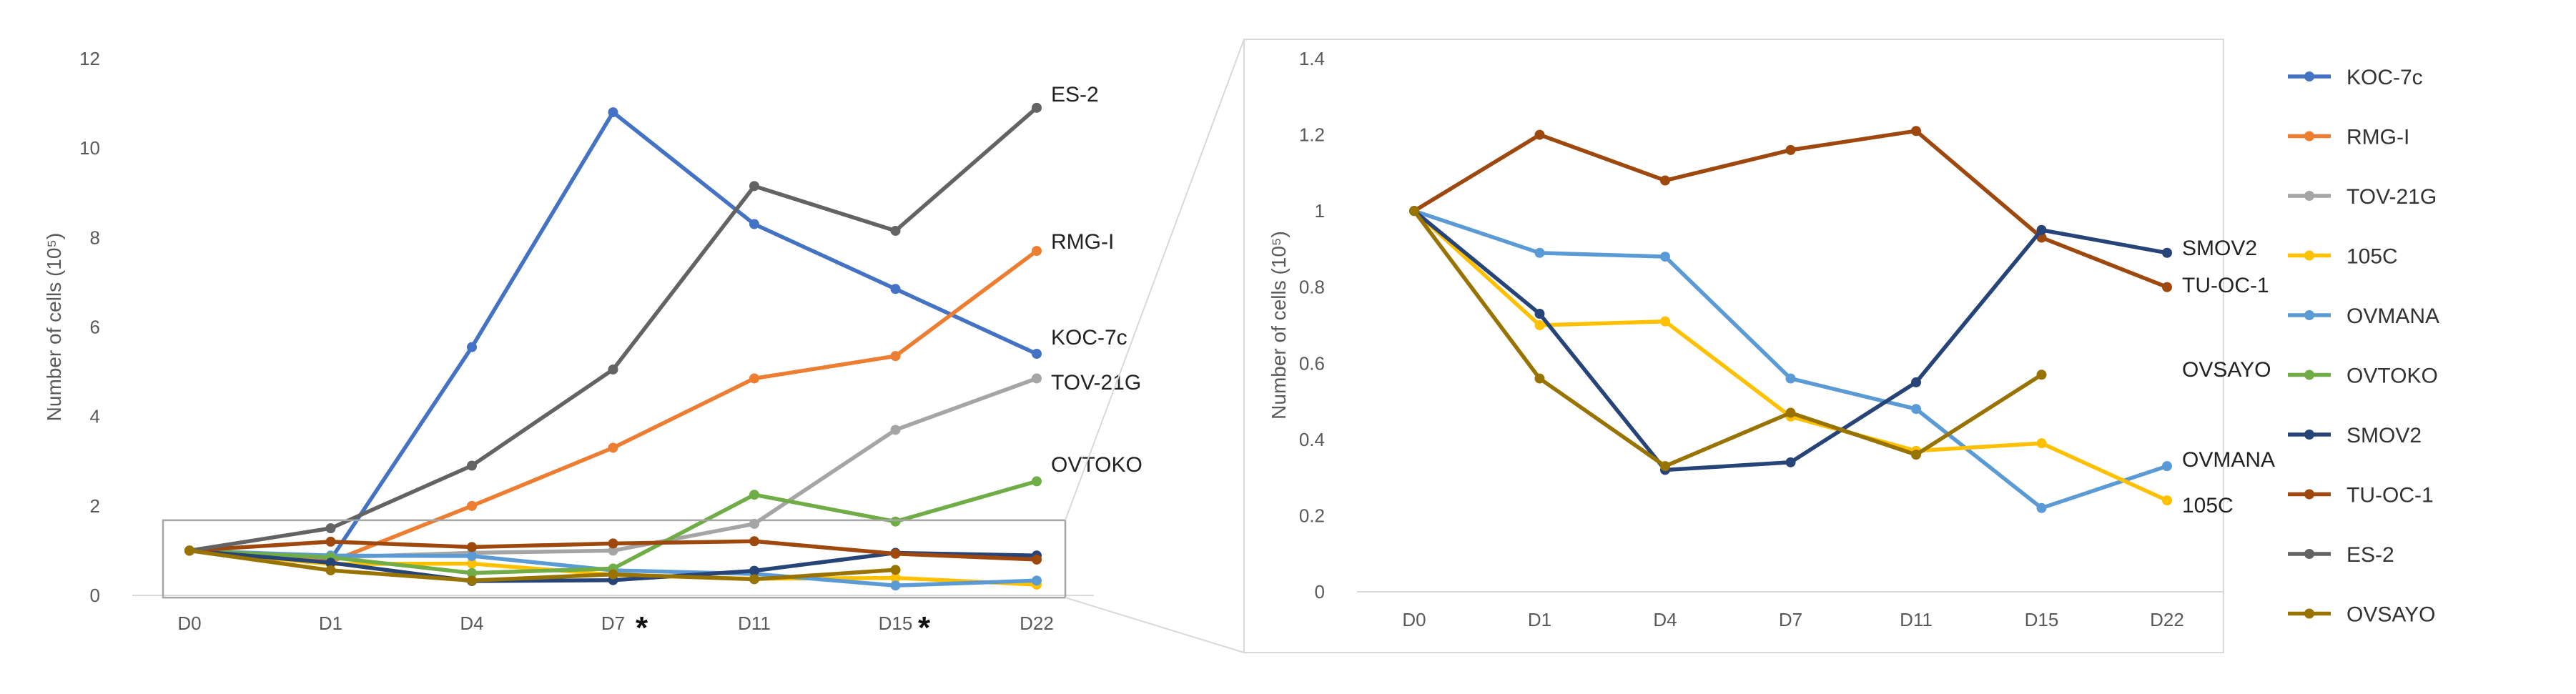 The width and height of the screenshot is (2576, 694). Describe the element at coordinates (613, 447) in the screenshot. I see `full-point-rmg-i-d7` at that location.